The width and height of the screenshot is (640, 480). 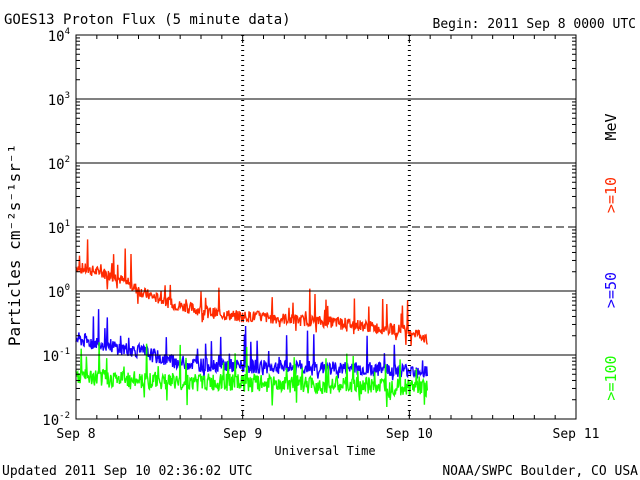 I want to click on legend-label: >=10, so click(x=611, y=195).